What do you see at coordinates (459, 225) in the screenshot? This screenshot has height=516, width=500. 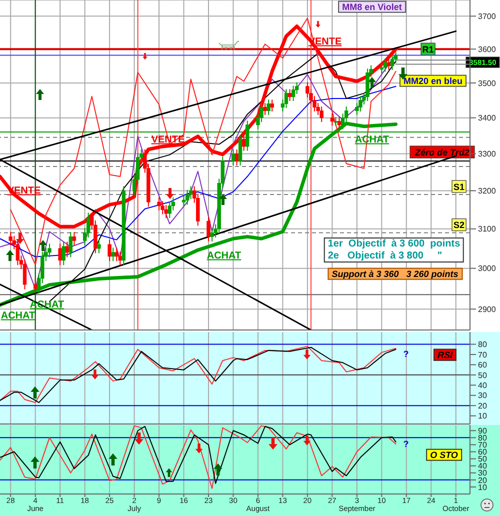 I see `ref-line-label: S2` at bounding box center [459, 225].